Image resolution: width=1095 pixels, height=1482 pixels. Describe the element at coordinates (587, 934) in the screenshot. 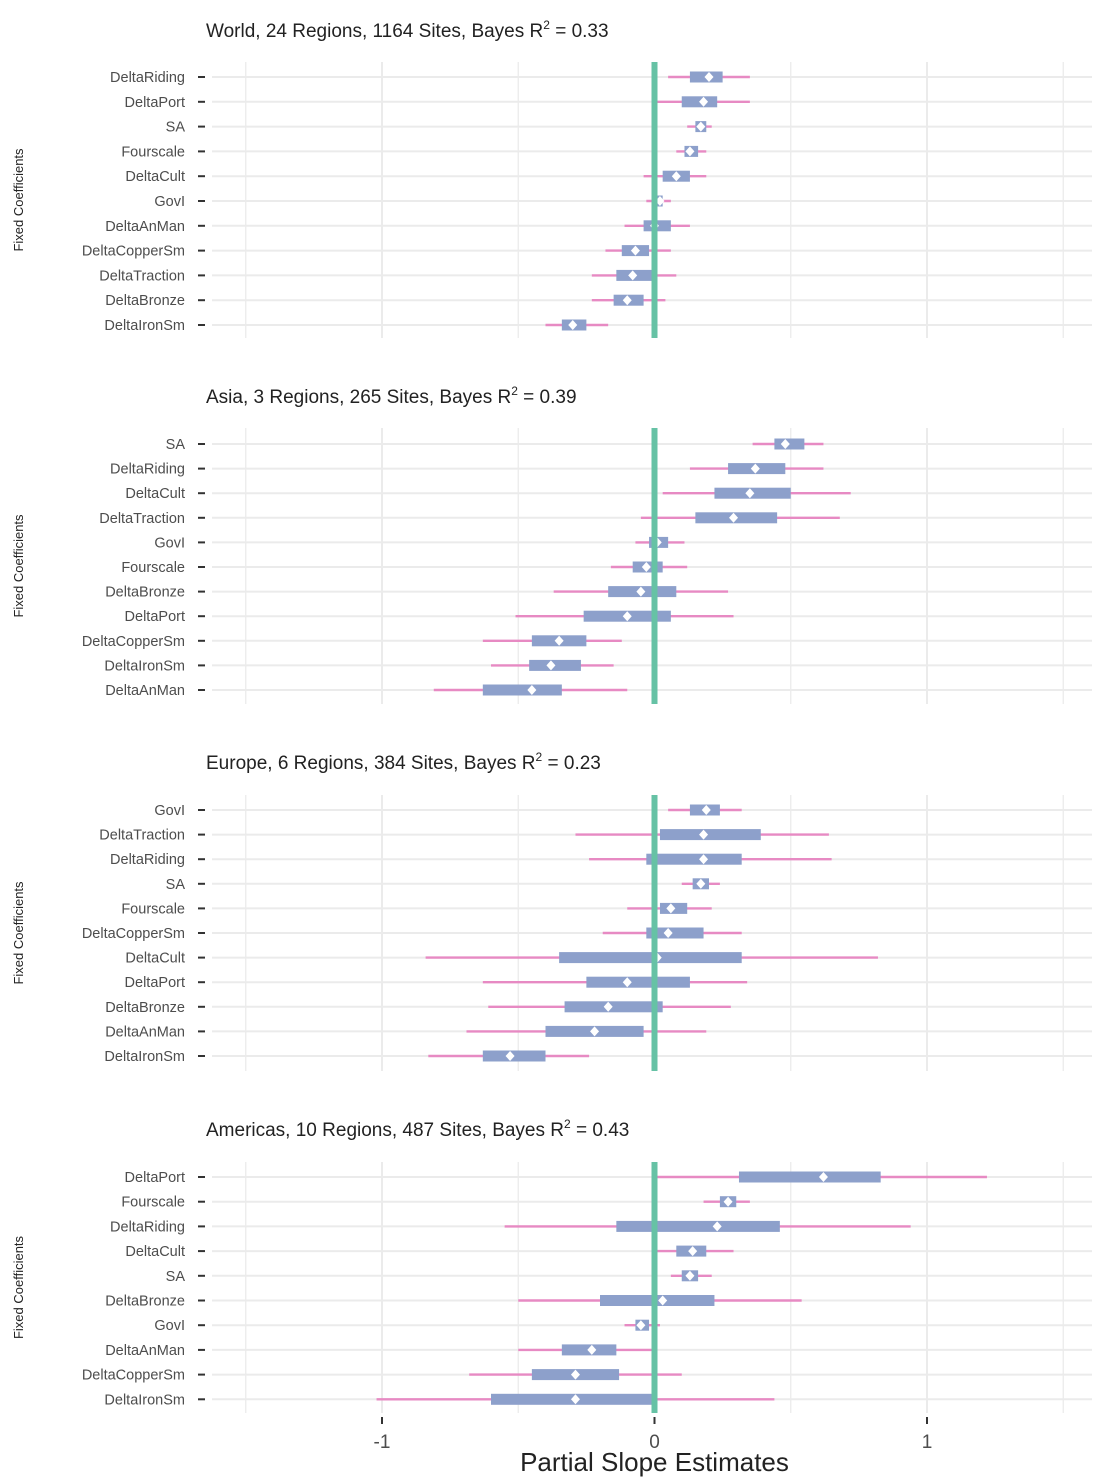

I see `coefficient-row: DeltaCopperSm` at that location.